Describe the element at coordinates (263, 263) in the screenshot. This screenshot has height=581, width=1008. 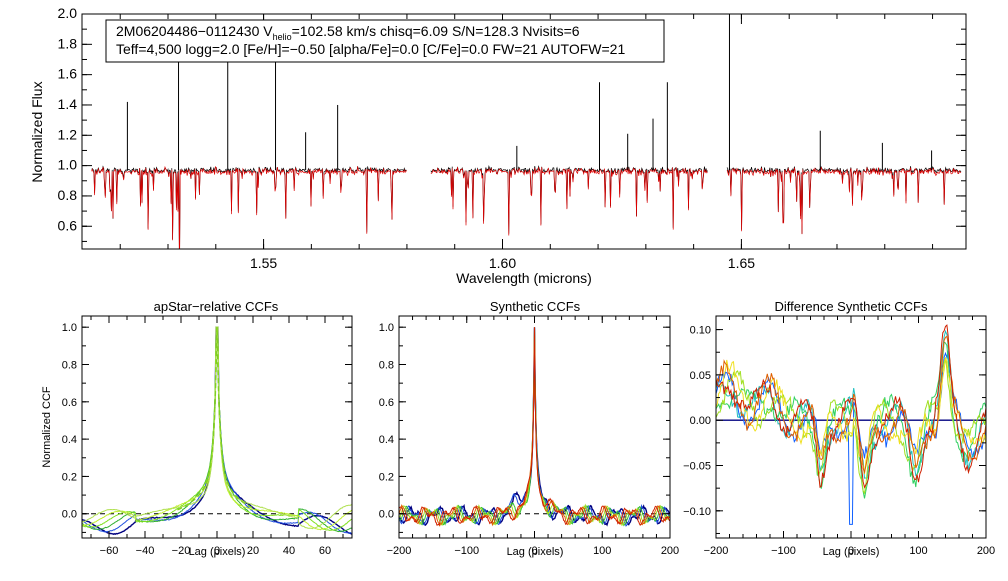
I see `x-tick-label: 1.55` at that location.